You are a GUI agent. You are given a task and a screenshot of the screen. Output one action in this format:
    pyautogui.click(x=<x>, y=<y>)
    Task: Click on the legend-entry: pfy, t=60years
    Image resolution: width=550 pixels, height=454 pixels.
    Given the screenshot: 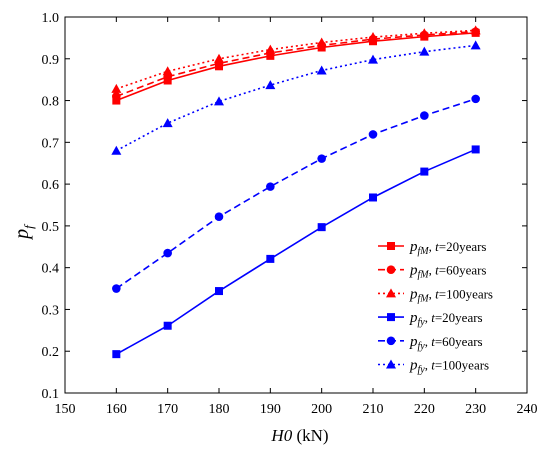 What is the action you would take?
    pyautogui.click(x=430, y=343)
    